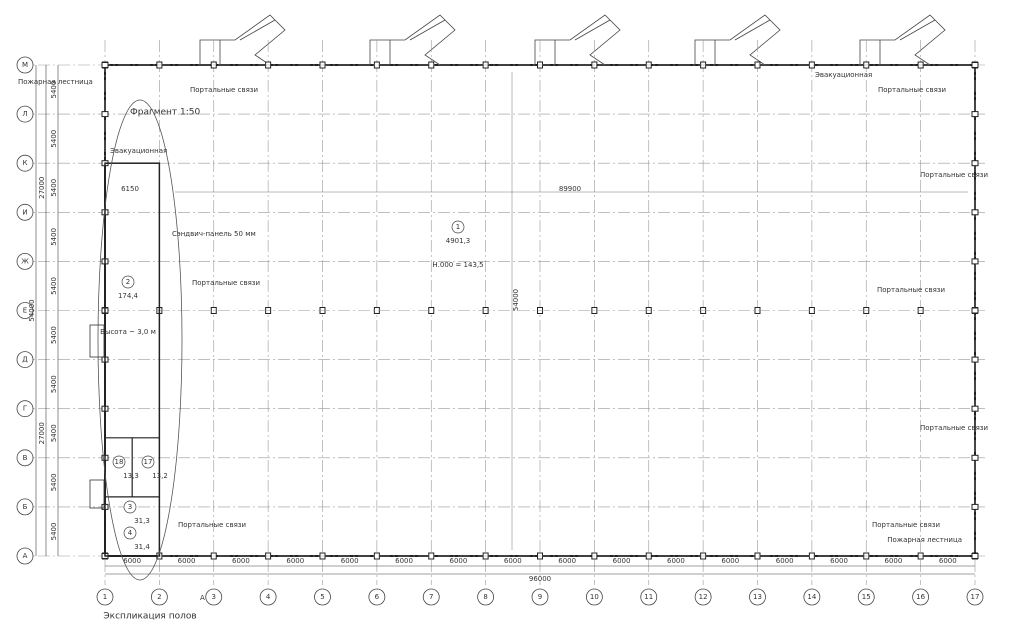 This screenshot has height=626, width=1023. I want to click on row-label: Б, so click(25, 507).